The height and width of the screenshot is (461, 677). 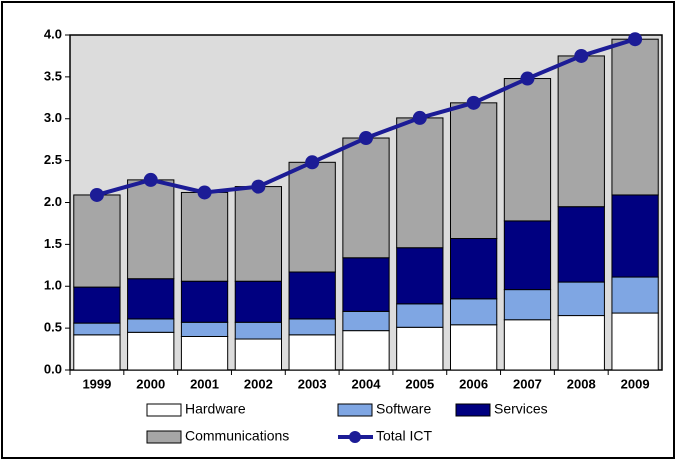 I want to click on x-tick-label: 2003, so click(x=312, y=383).